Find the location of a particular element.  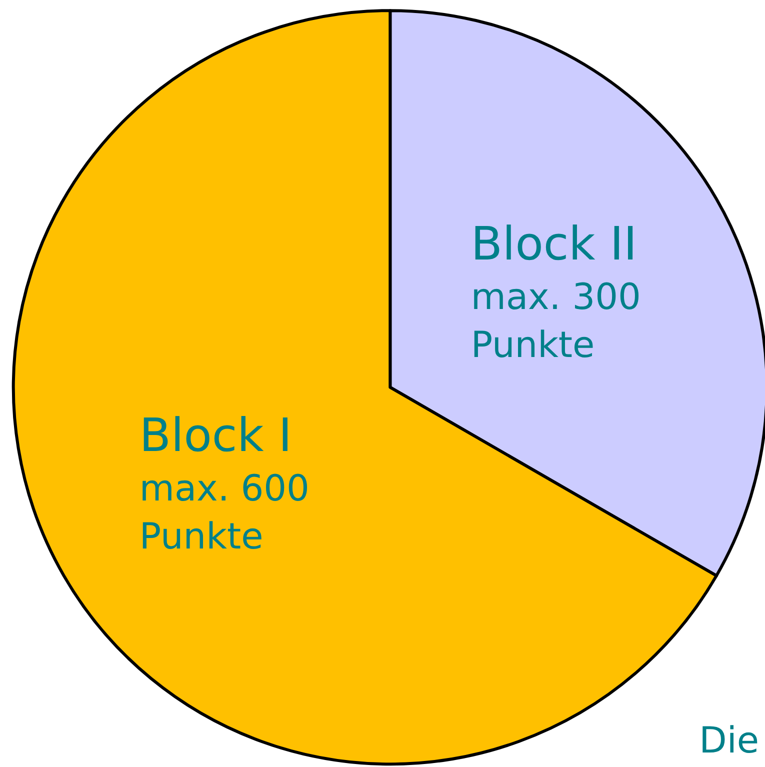

slice-label: Block II is located at coordinates (554, 243).